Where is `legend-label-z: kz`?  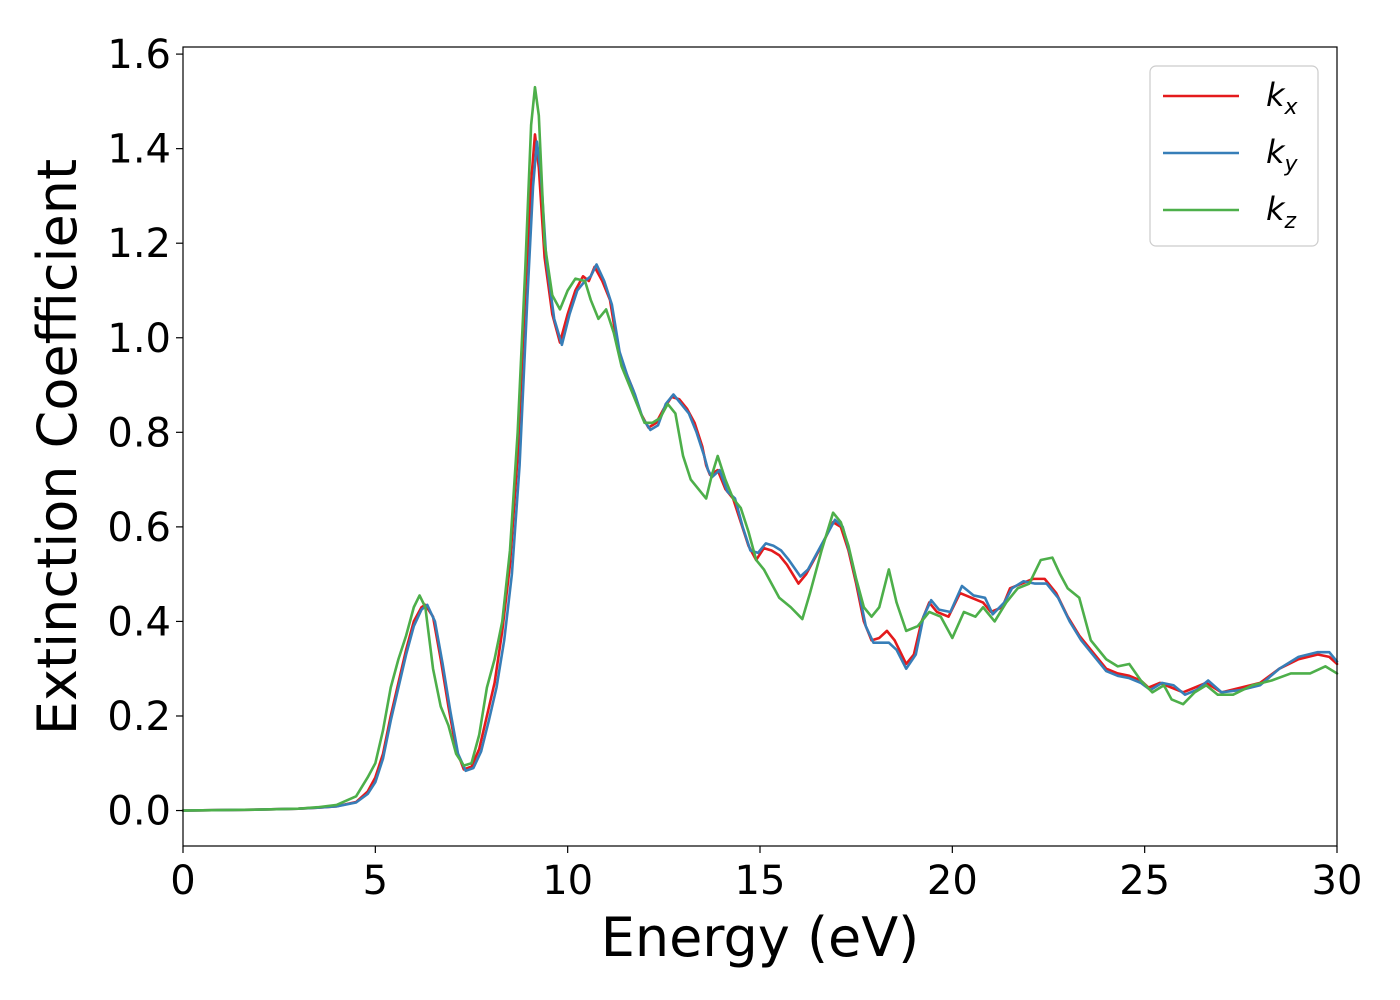
legend-label-z: kz is located at coordinates (1281, 212).